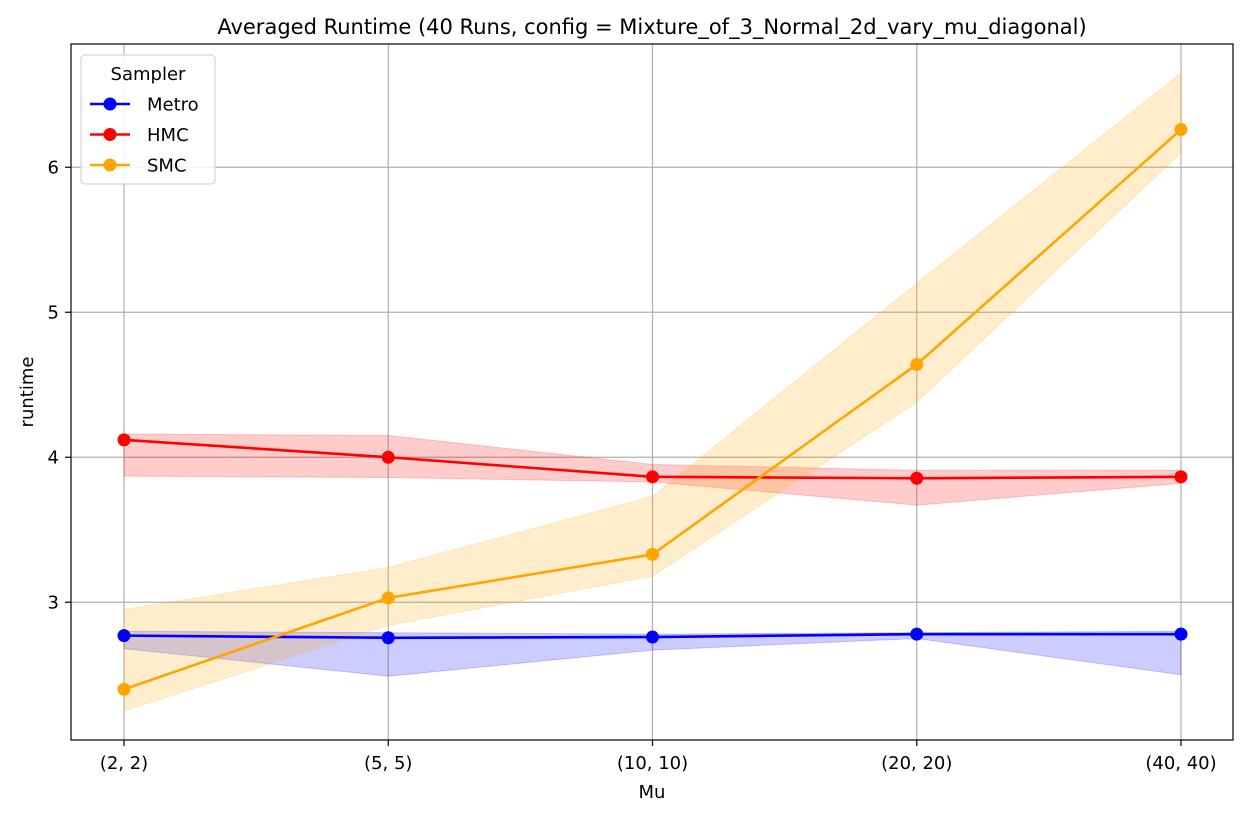  Describe the element at coordinates (53, 602) in the screenshot. I see `y-tick-label: 3` at that location.